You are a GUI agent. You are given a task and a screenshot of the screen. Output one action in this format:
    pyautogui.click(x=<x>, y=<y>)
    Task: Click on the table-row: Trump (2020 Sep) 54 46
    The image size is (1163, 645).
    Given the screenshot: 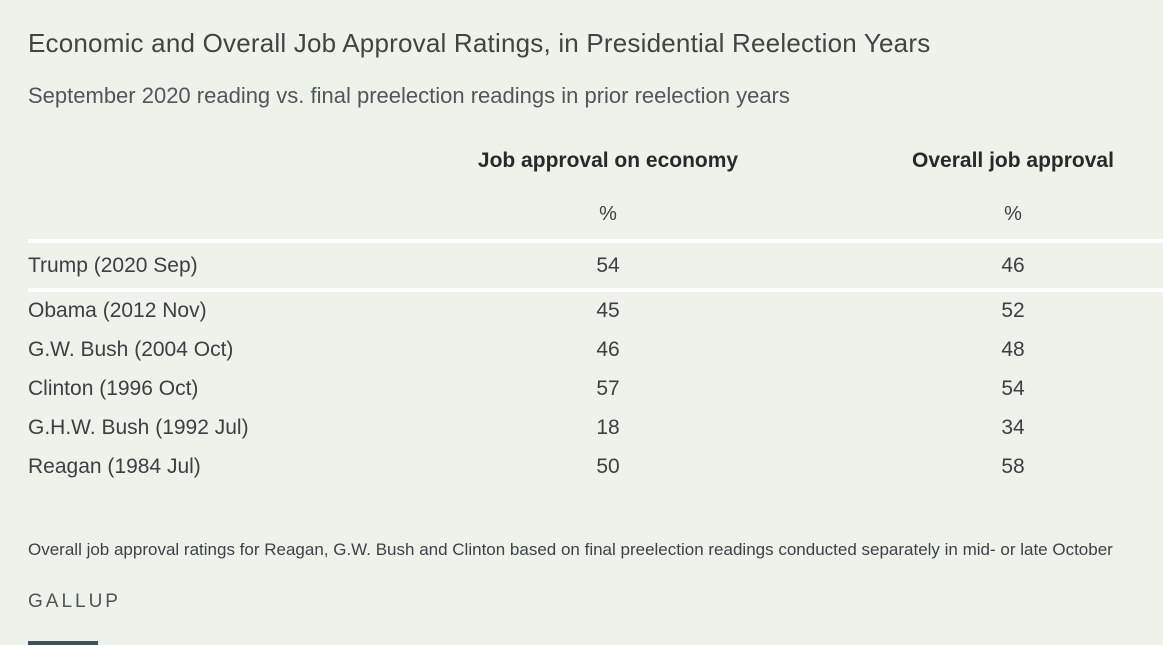 What is the action you would take?
    pyautogui.click(x=595, y=265)
    